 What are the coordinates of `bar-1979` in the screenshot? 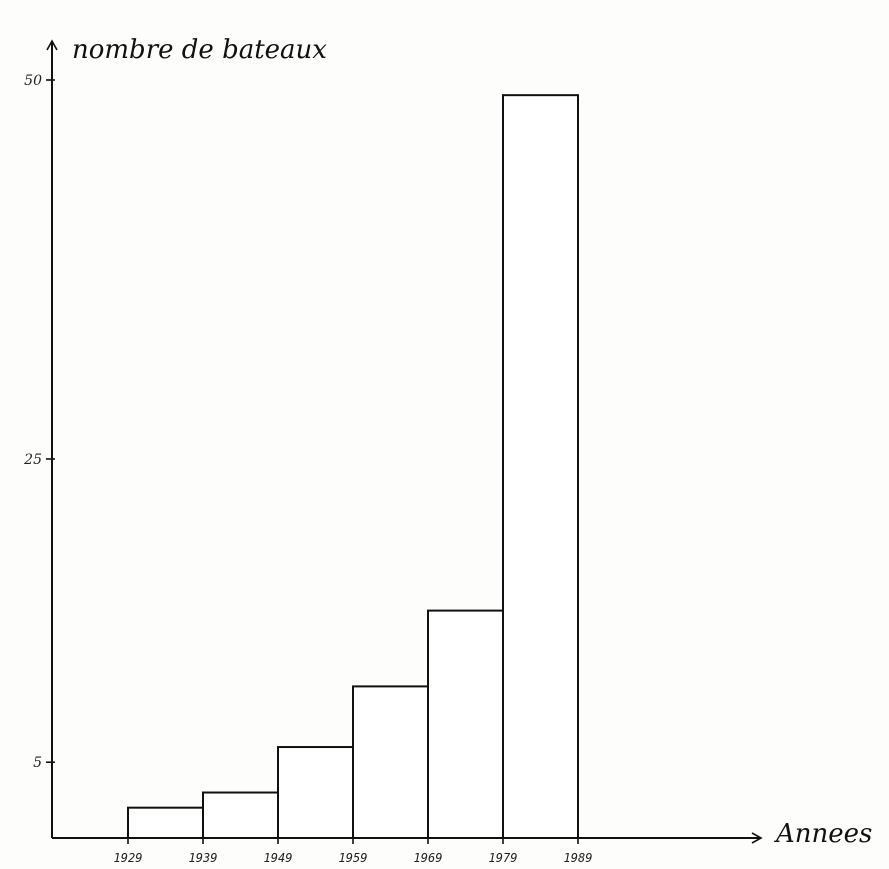 It's located at (540, 467).